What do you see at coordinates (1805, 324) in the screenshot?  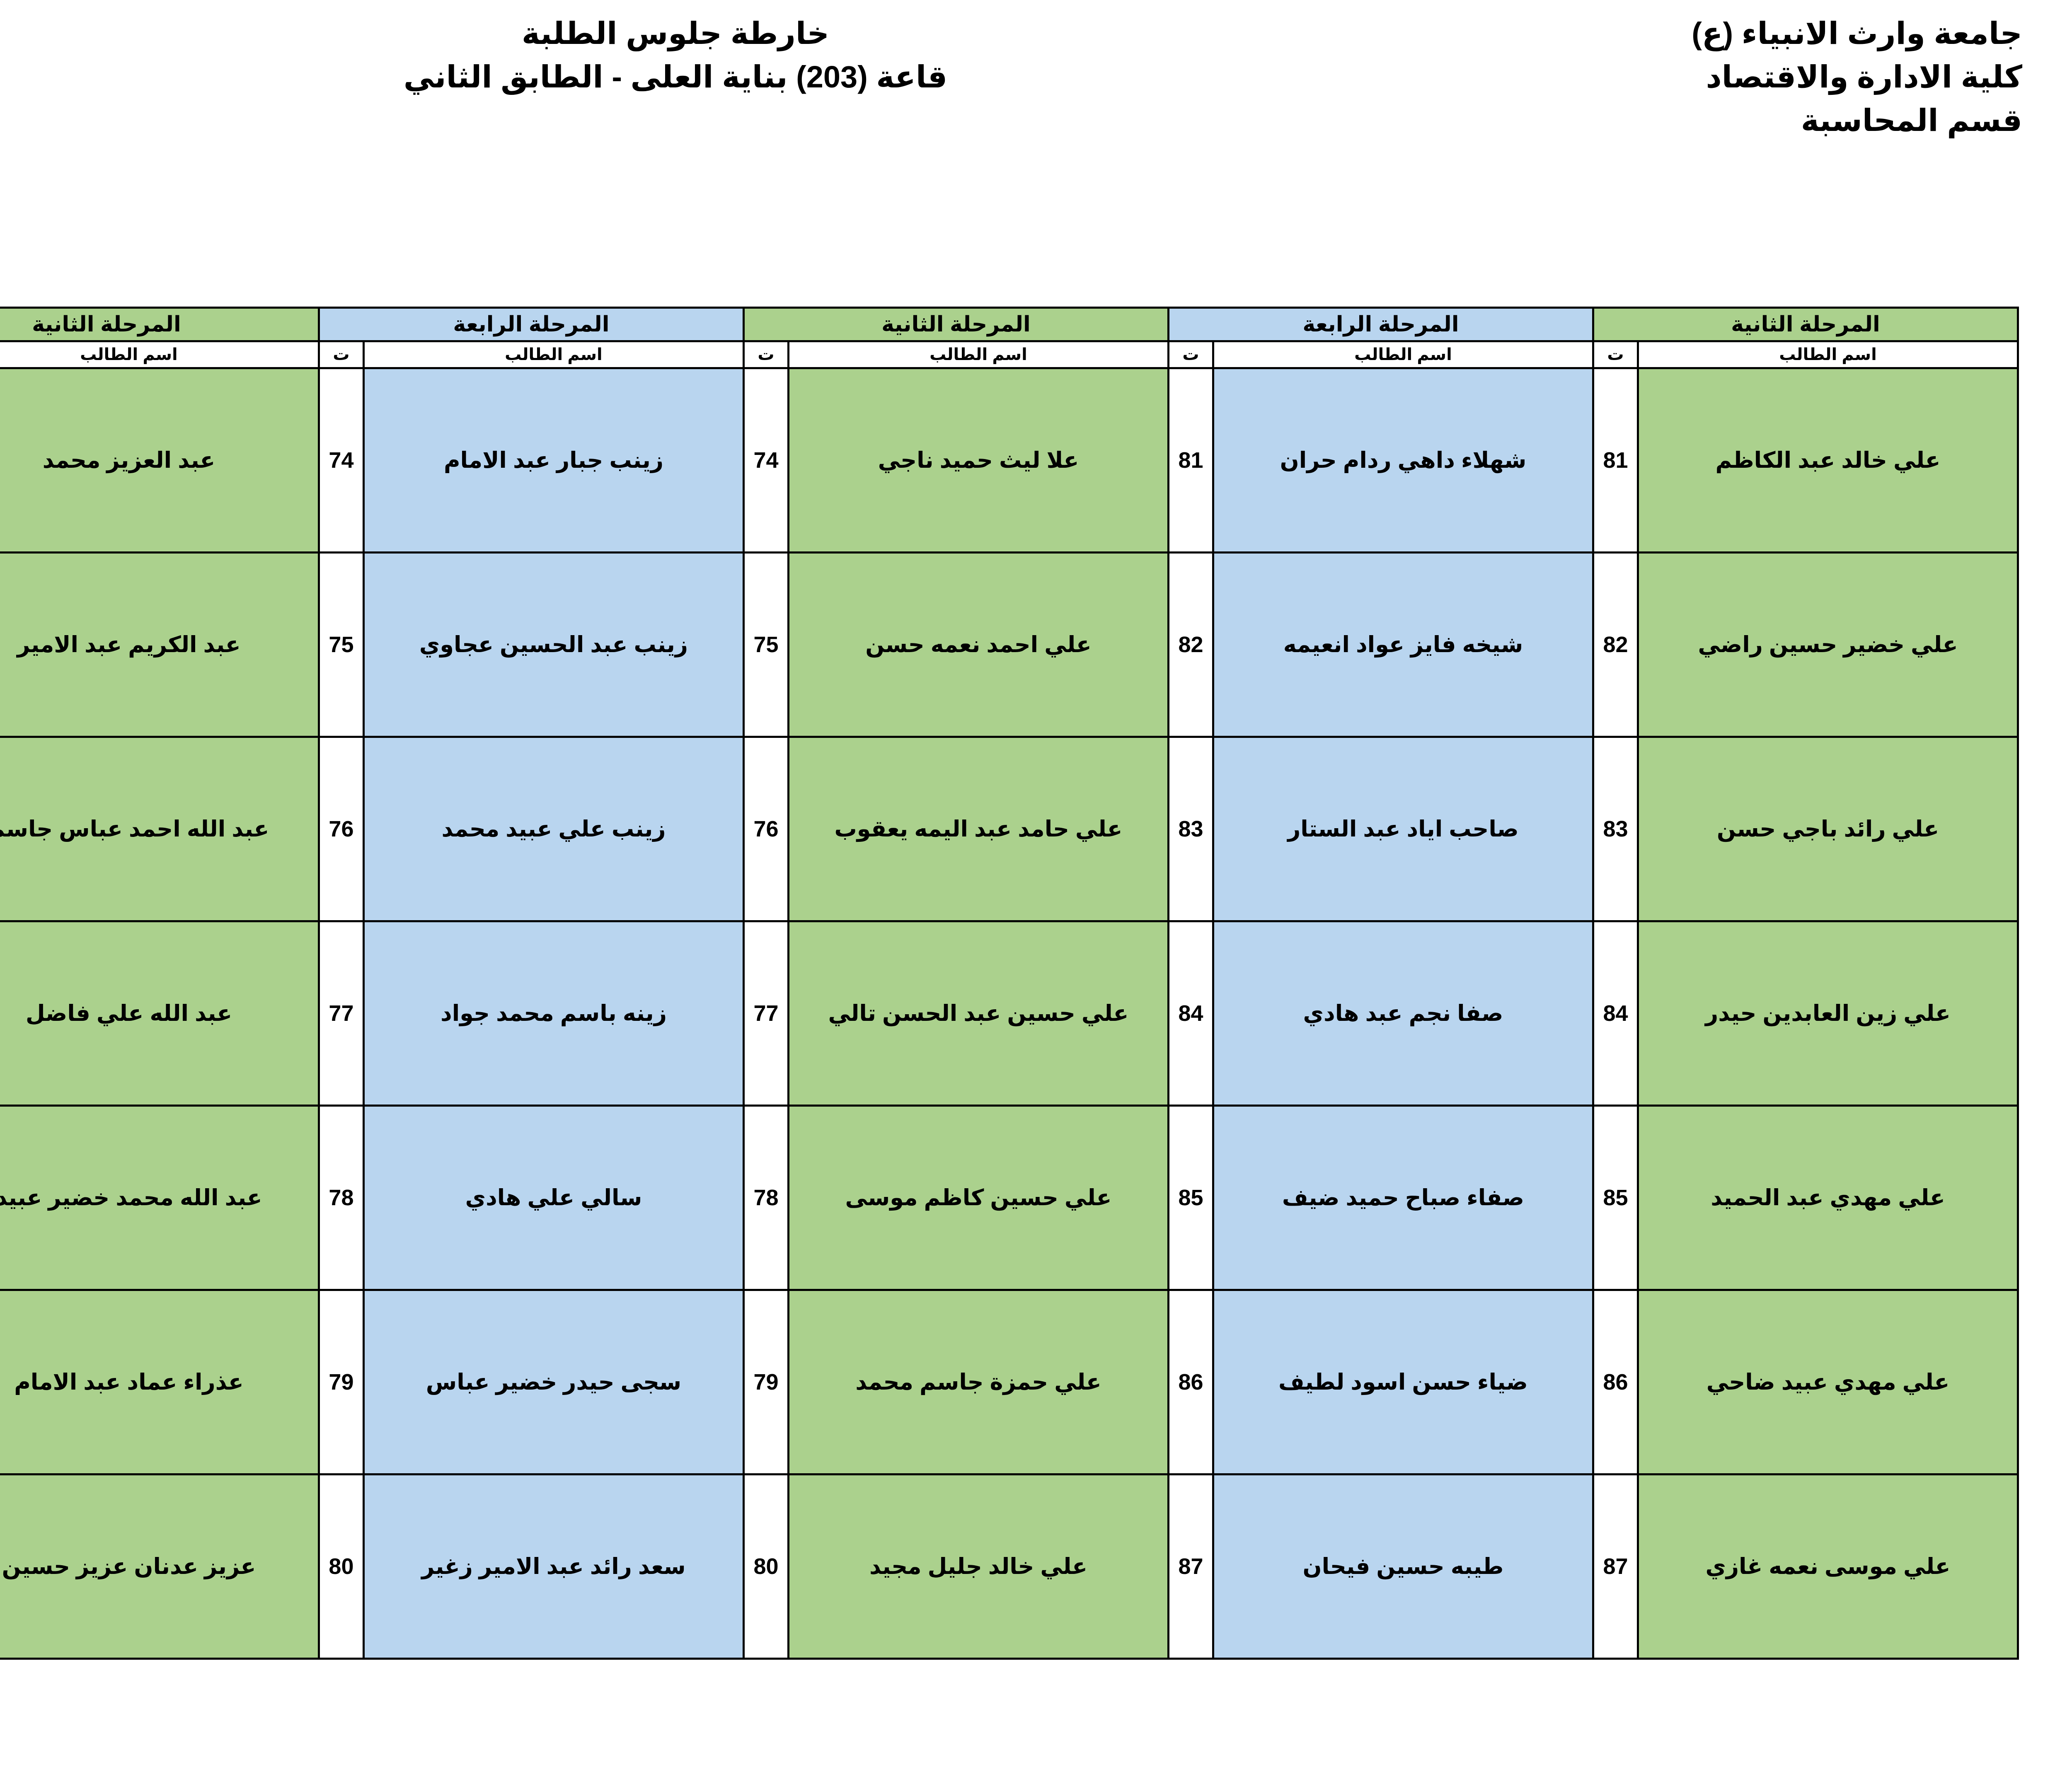 I see `stage-header-1: المرحلة الثانية` at bounding box center [1805, 324].